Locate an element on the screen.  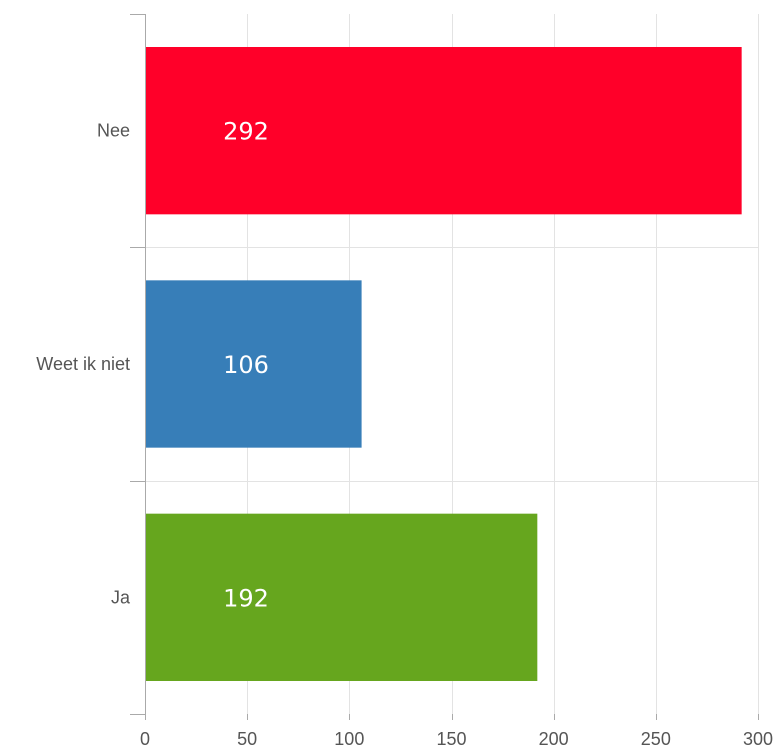
x-tick-label: 0 is located at coordinates (145, 739).